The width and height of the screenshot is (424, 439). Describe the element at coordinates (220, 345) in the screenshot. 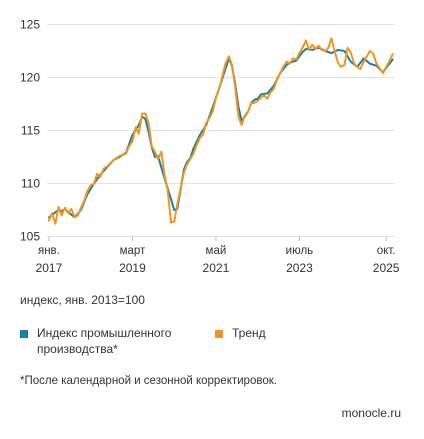

I see `legend: Индекс промышленного производства* Тренд` at that location.